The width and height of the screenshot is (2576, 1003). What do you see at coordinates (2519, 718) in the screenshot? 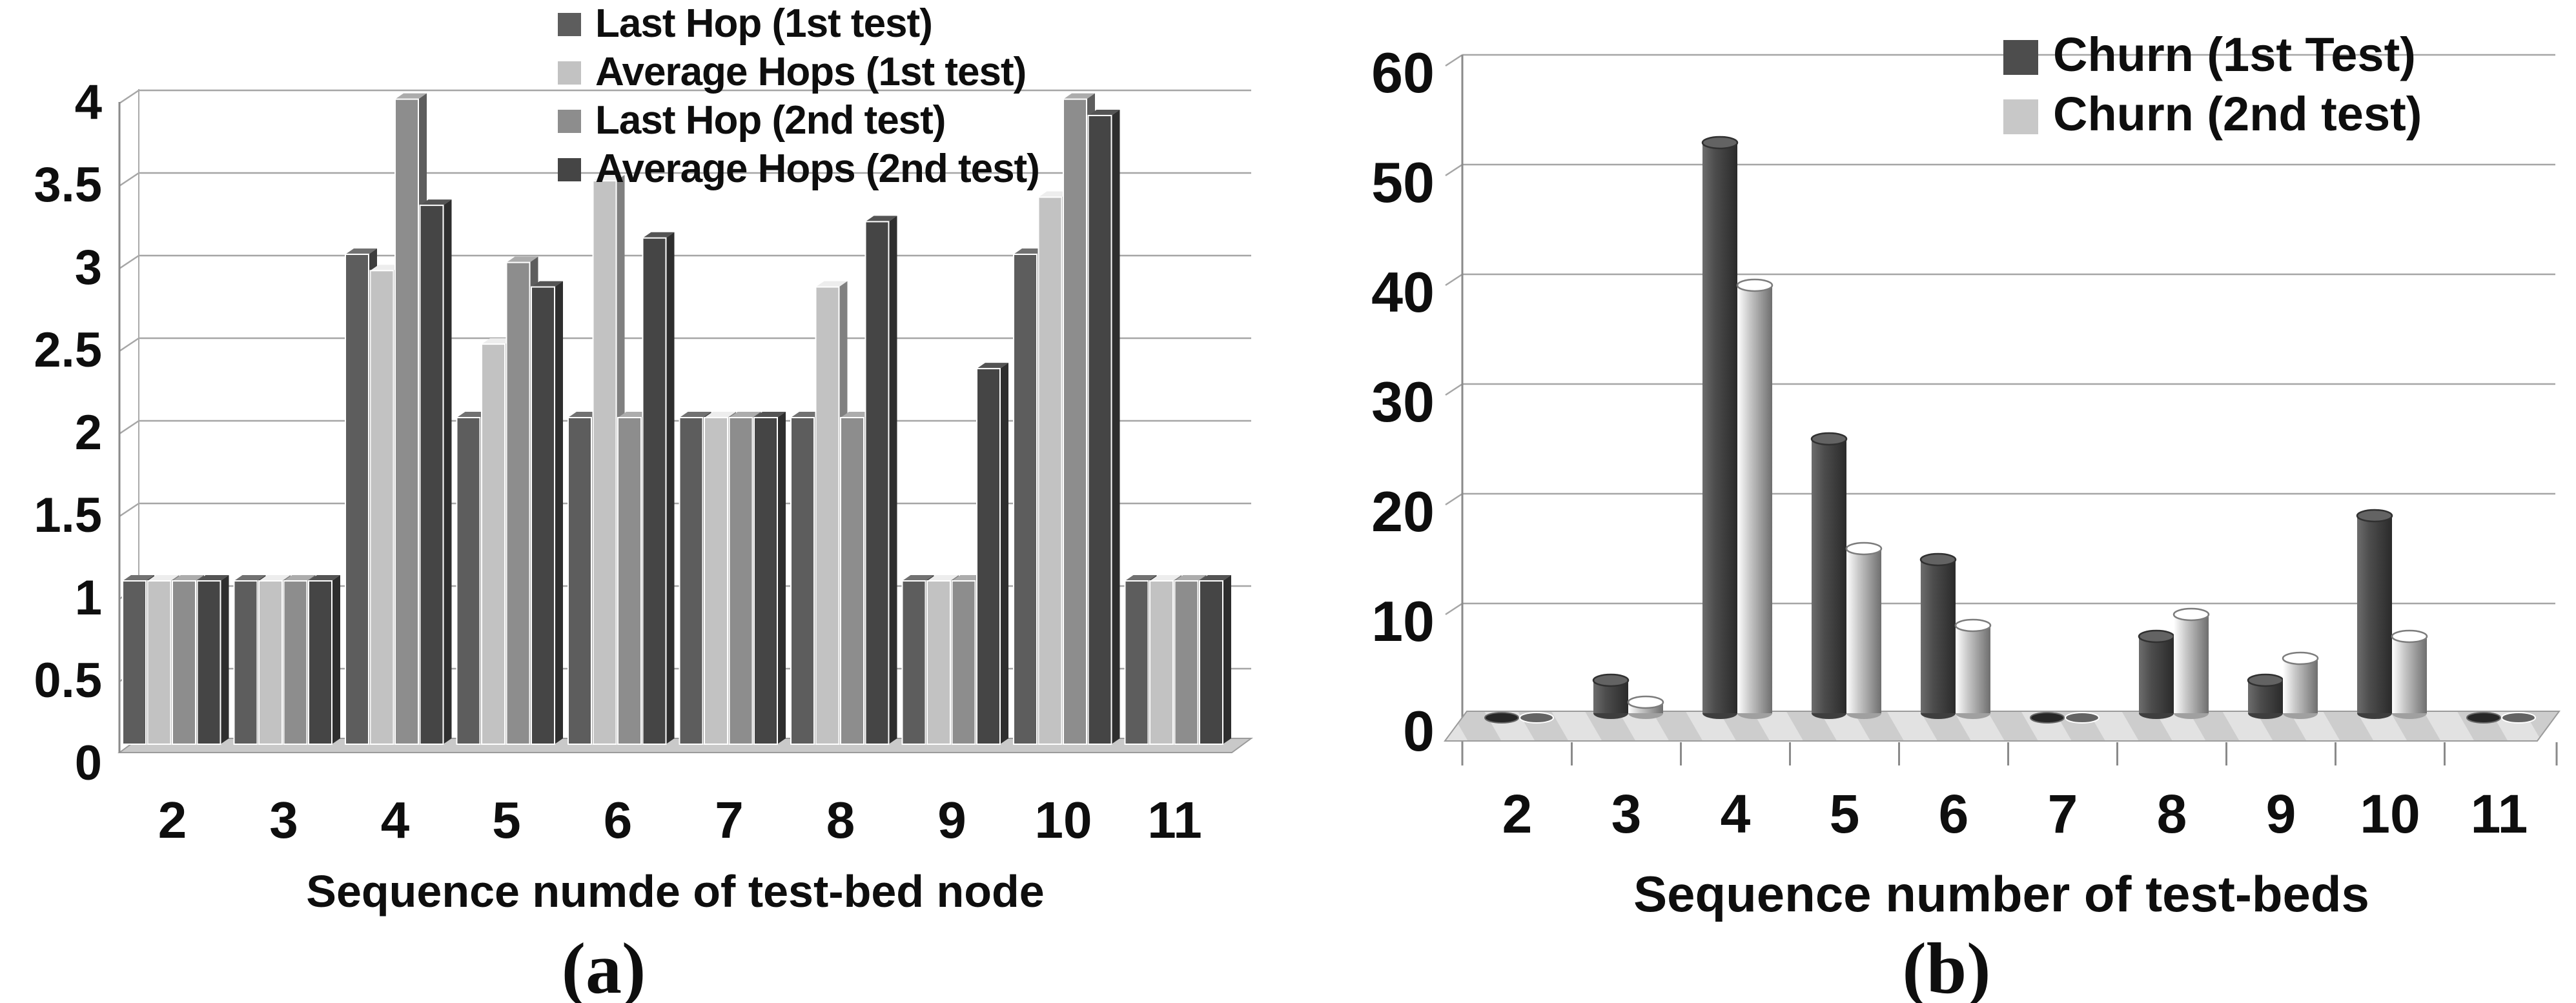
I see `zero-marker-b-s1-cat11` at bounding box center [2519, 718].